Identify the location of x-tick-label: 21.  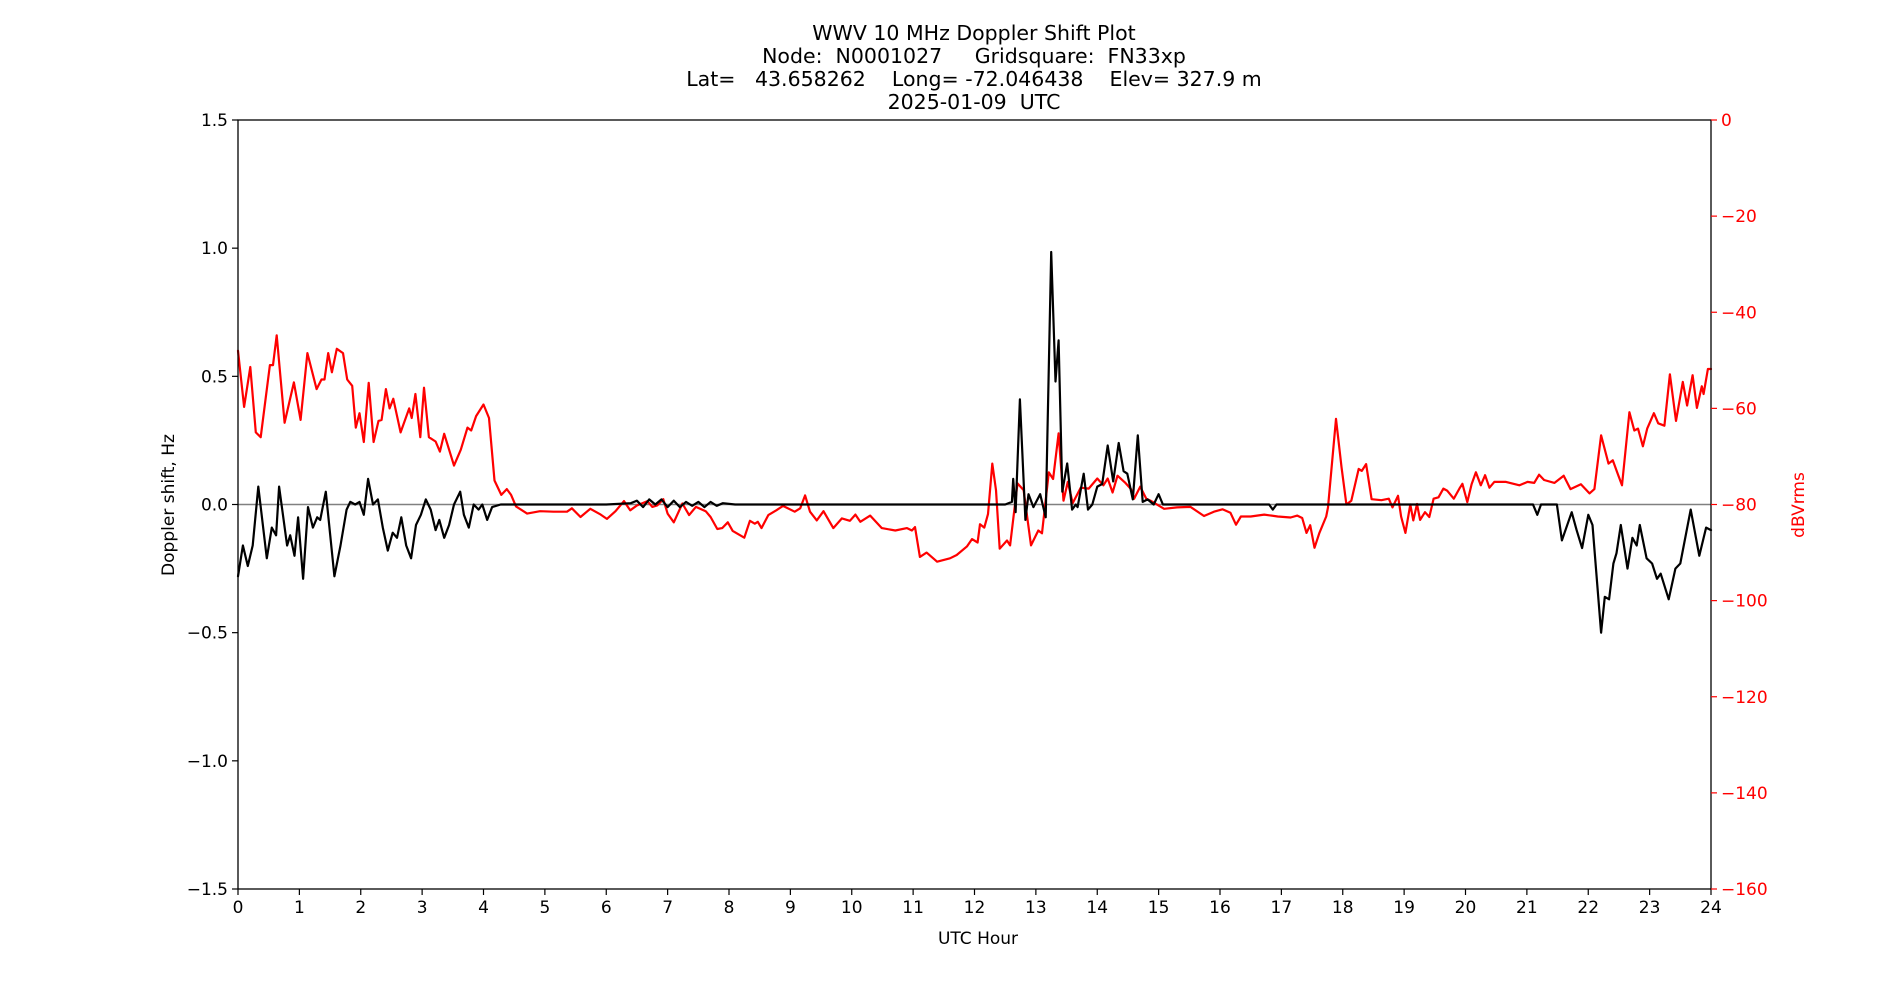
(1527, 908).